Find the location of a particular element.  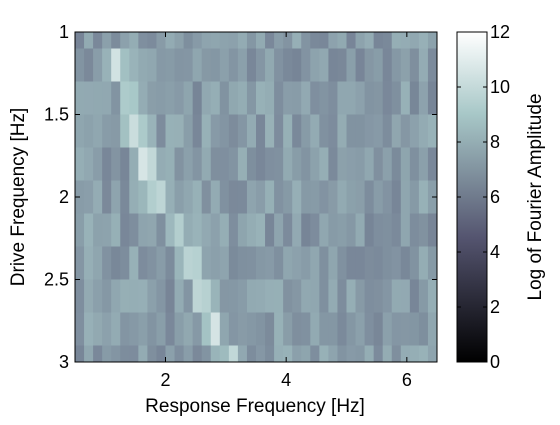

y-tick-label: 1 is located at coordinates (64, 32).